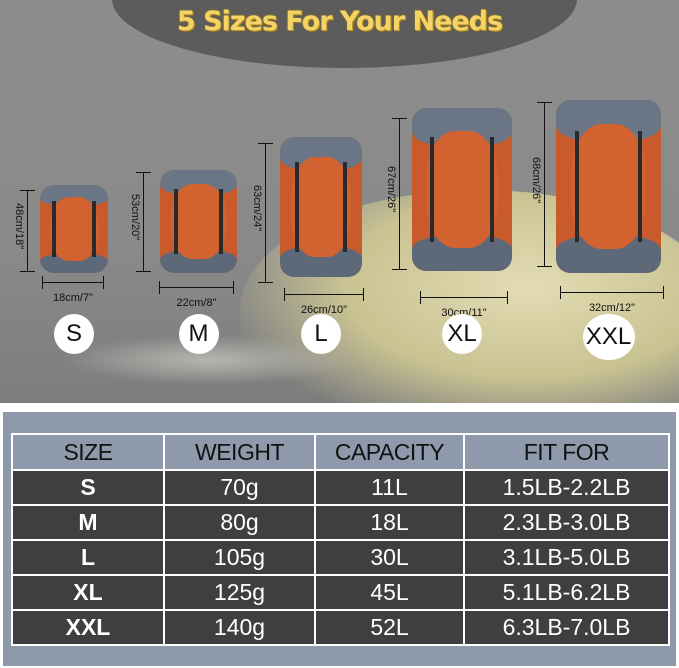 This screenshot has height=668, width=679. Describe the element at coordinates (198, 334) in the screenshot. I see `size-badge: M` at that location.